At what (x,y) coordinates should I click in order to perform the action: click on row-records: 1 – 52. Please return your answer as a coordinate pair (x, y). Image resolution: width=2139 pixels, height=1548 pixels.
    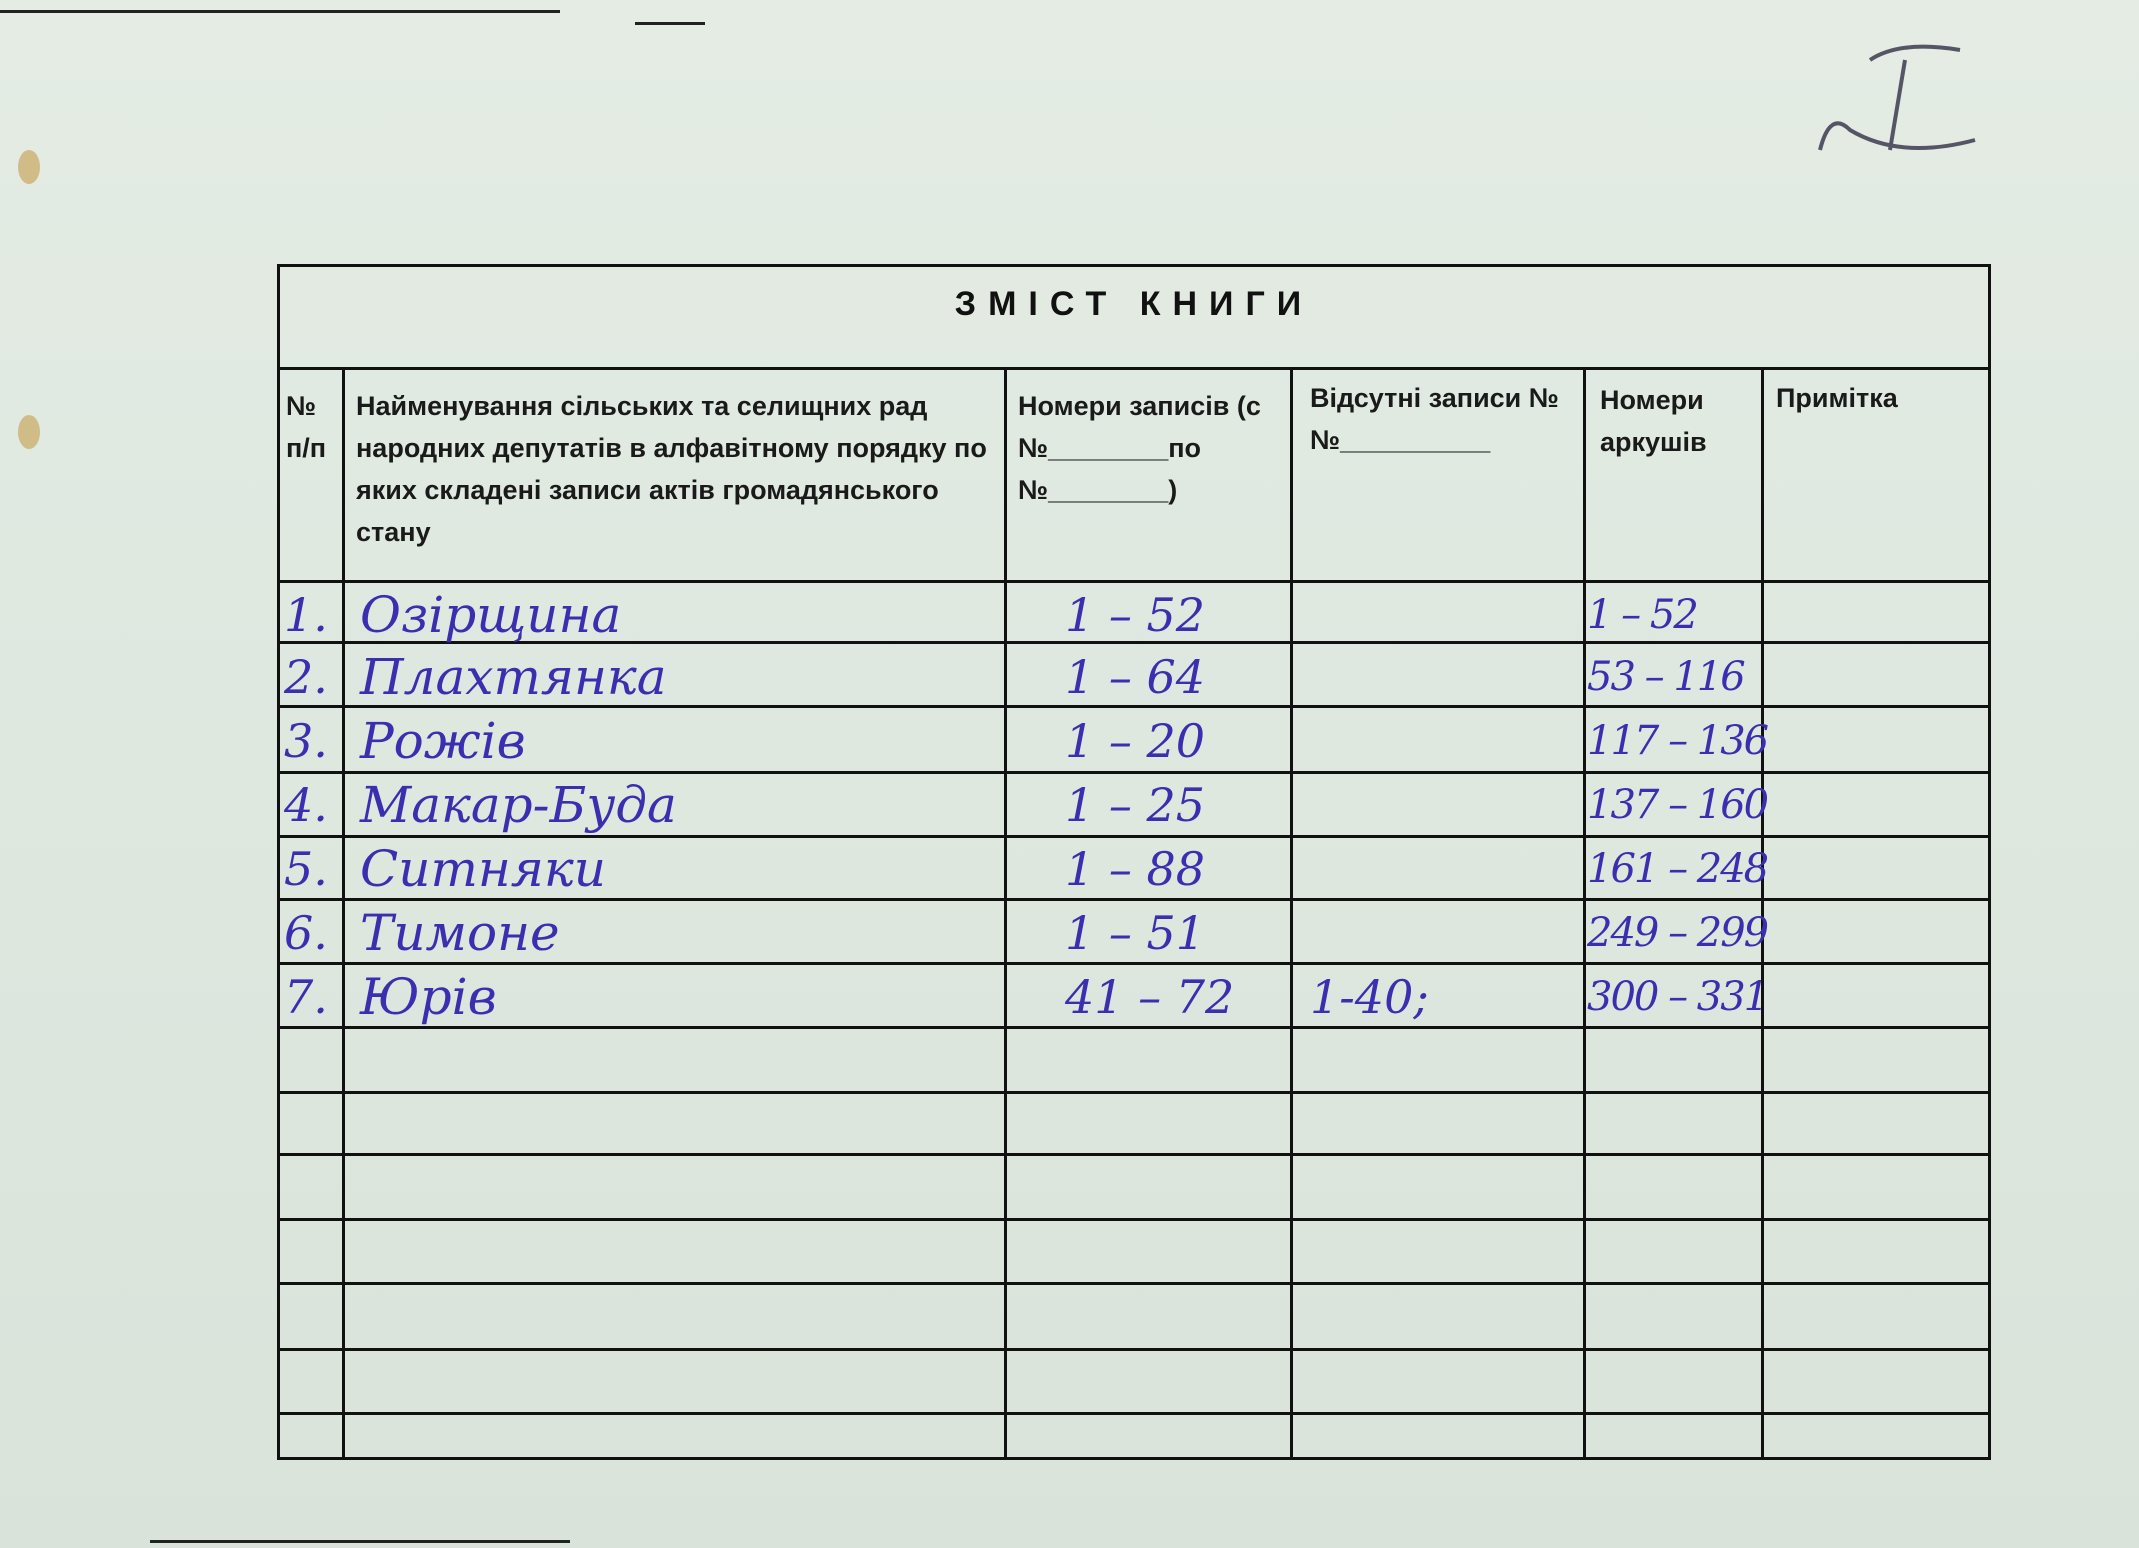
    Looking at the image, I should click on (1135, 615).